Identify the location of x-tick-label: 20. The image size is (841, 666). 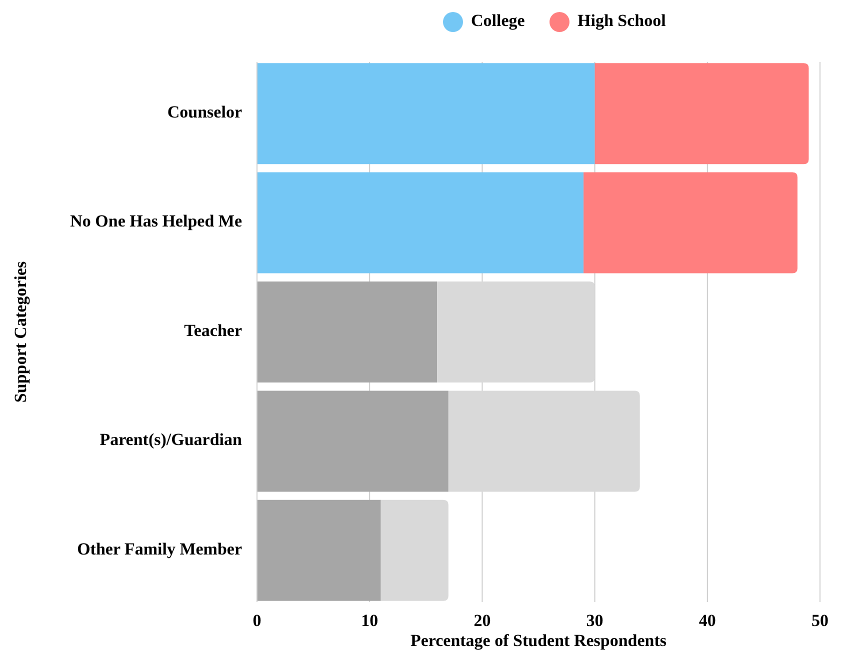
(482, 620).